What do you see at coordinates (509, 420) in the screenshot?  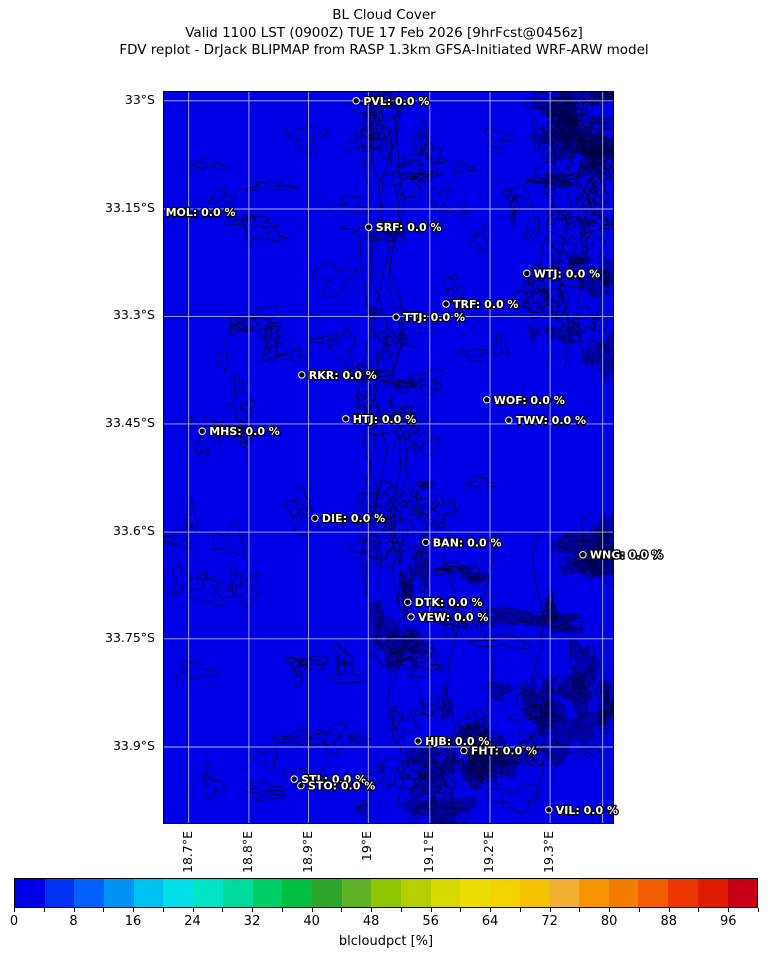 I see `station-marker-twv` at bounding box center [509, 420].